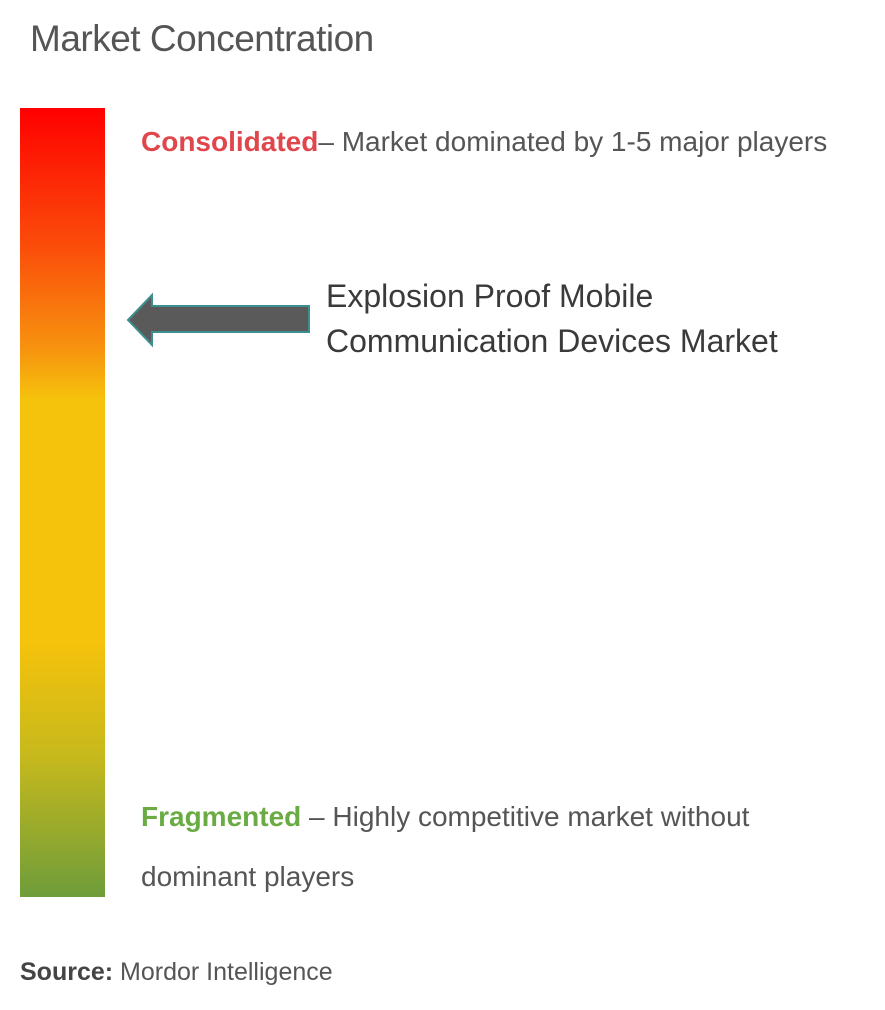 The image size is (885, 1010). Describe the element at coordinates (202, 38) in the screenshot. I see `page-title: Market Concentration` at that location.